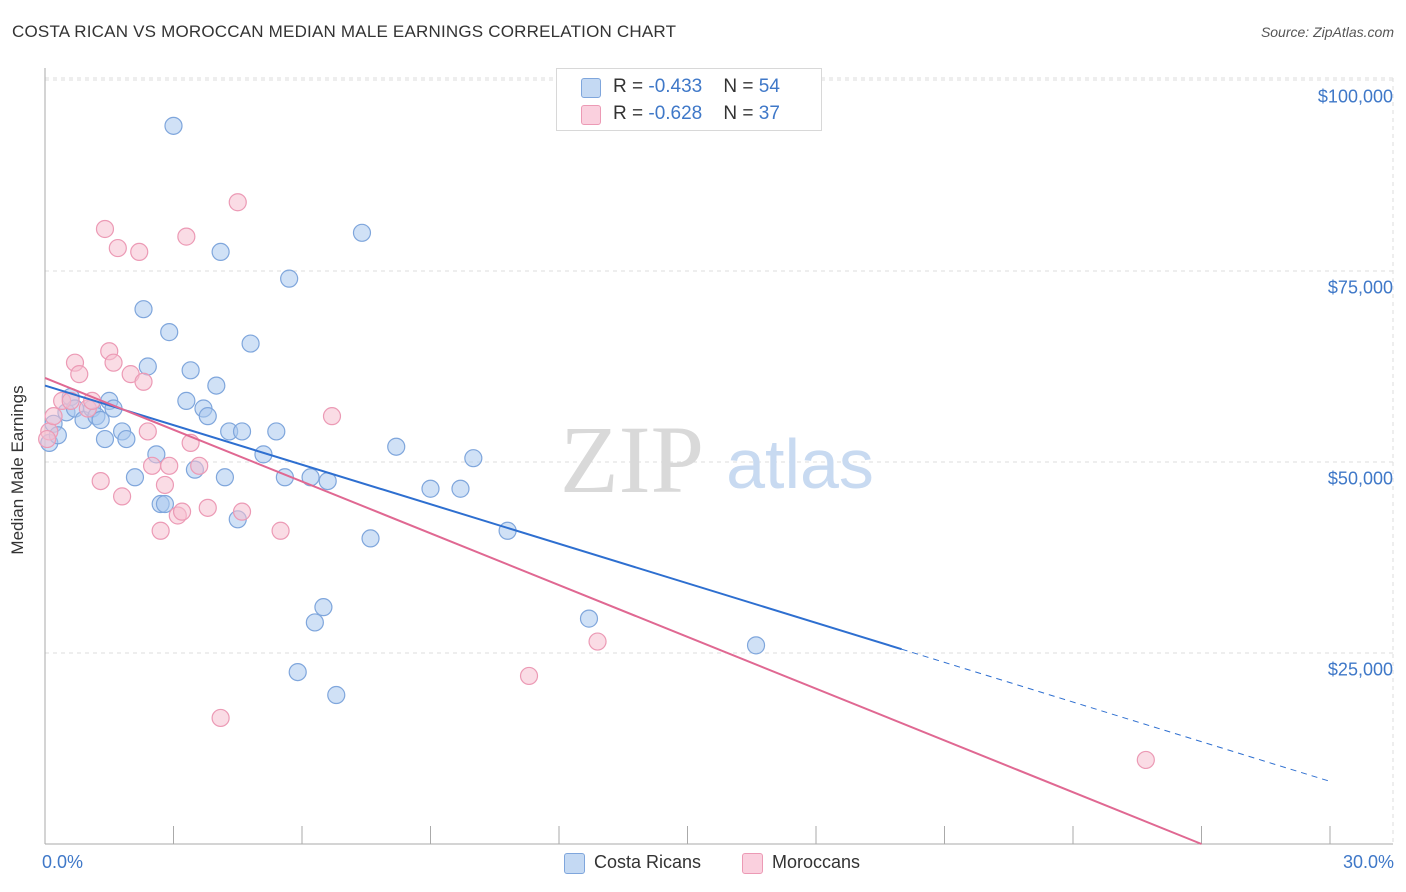 This screenshot has width=1406, height=892. I want to click on y-tick-label-100000: $100,000, so click(1355, 96).